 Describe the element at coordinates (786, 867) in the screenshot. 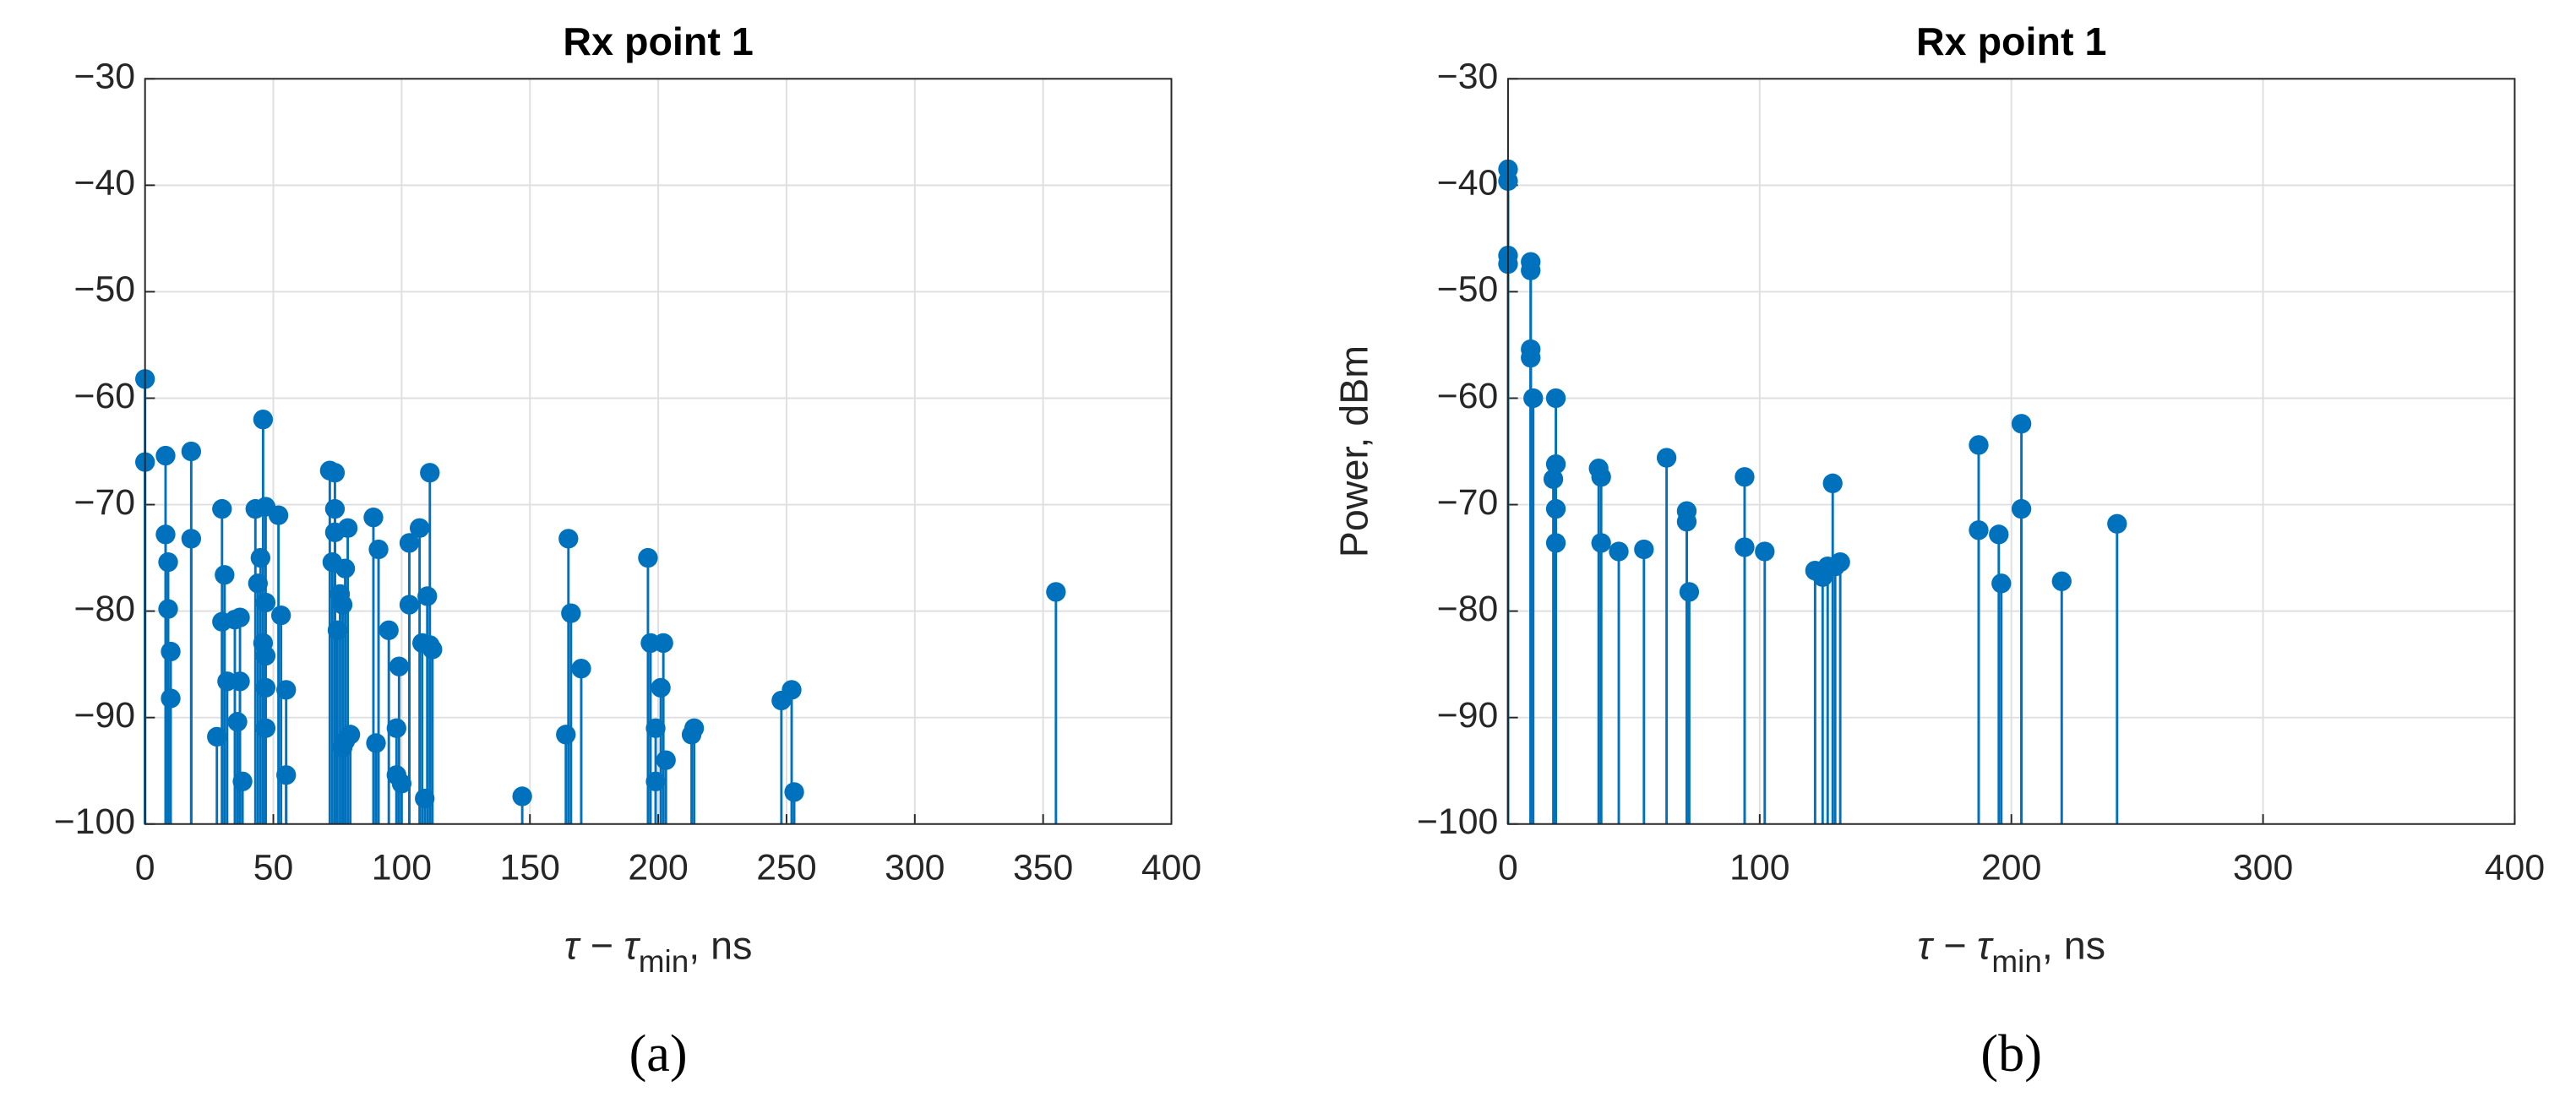

I see `x-tick-label: 250` at that location.